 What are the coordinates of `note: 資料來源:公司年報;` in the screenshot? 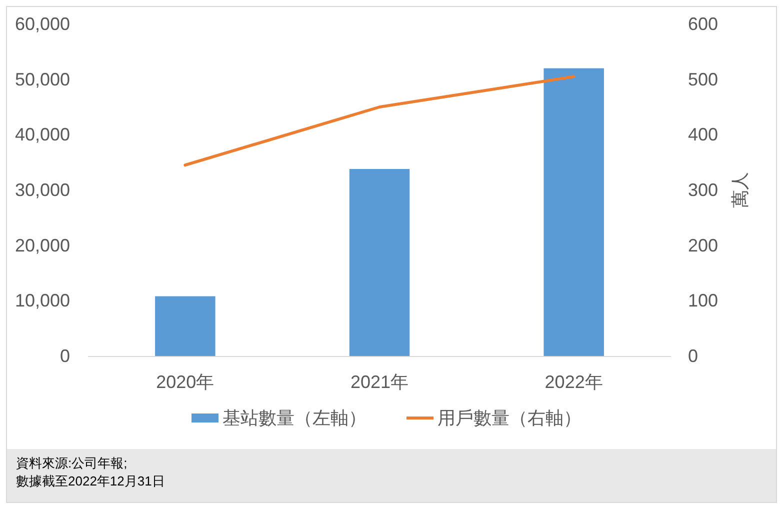 It's located at (72, 463).